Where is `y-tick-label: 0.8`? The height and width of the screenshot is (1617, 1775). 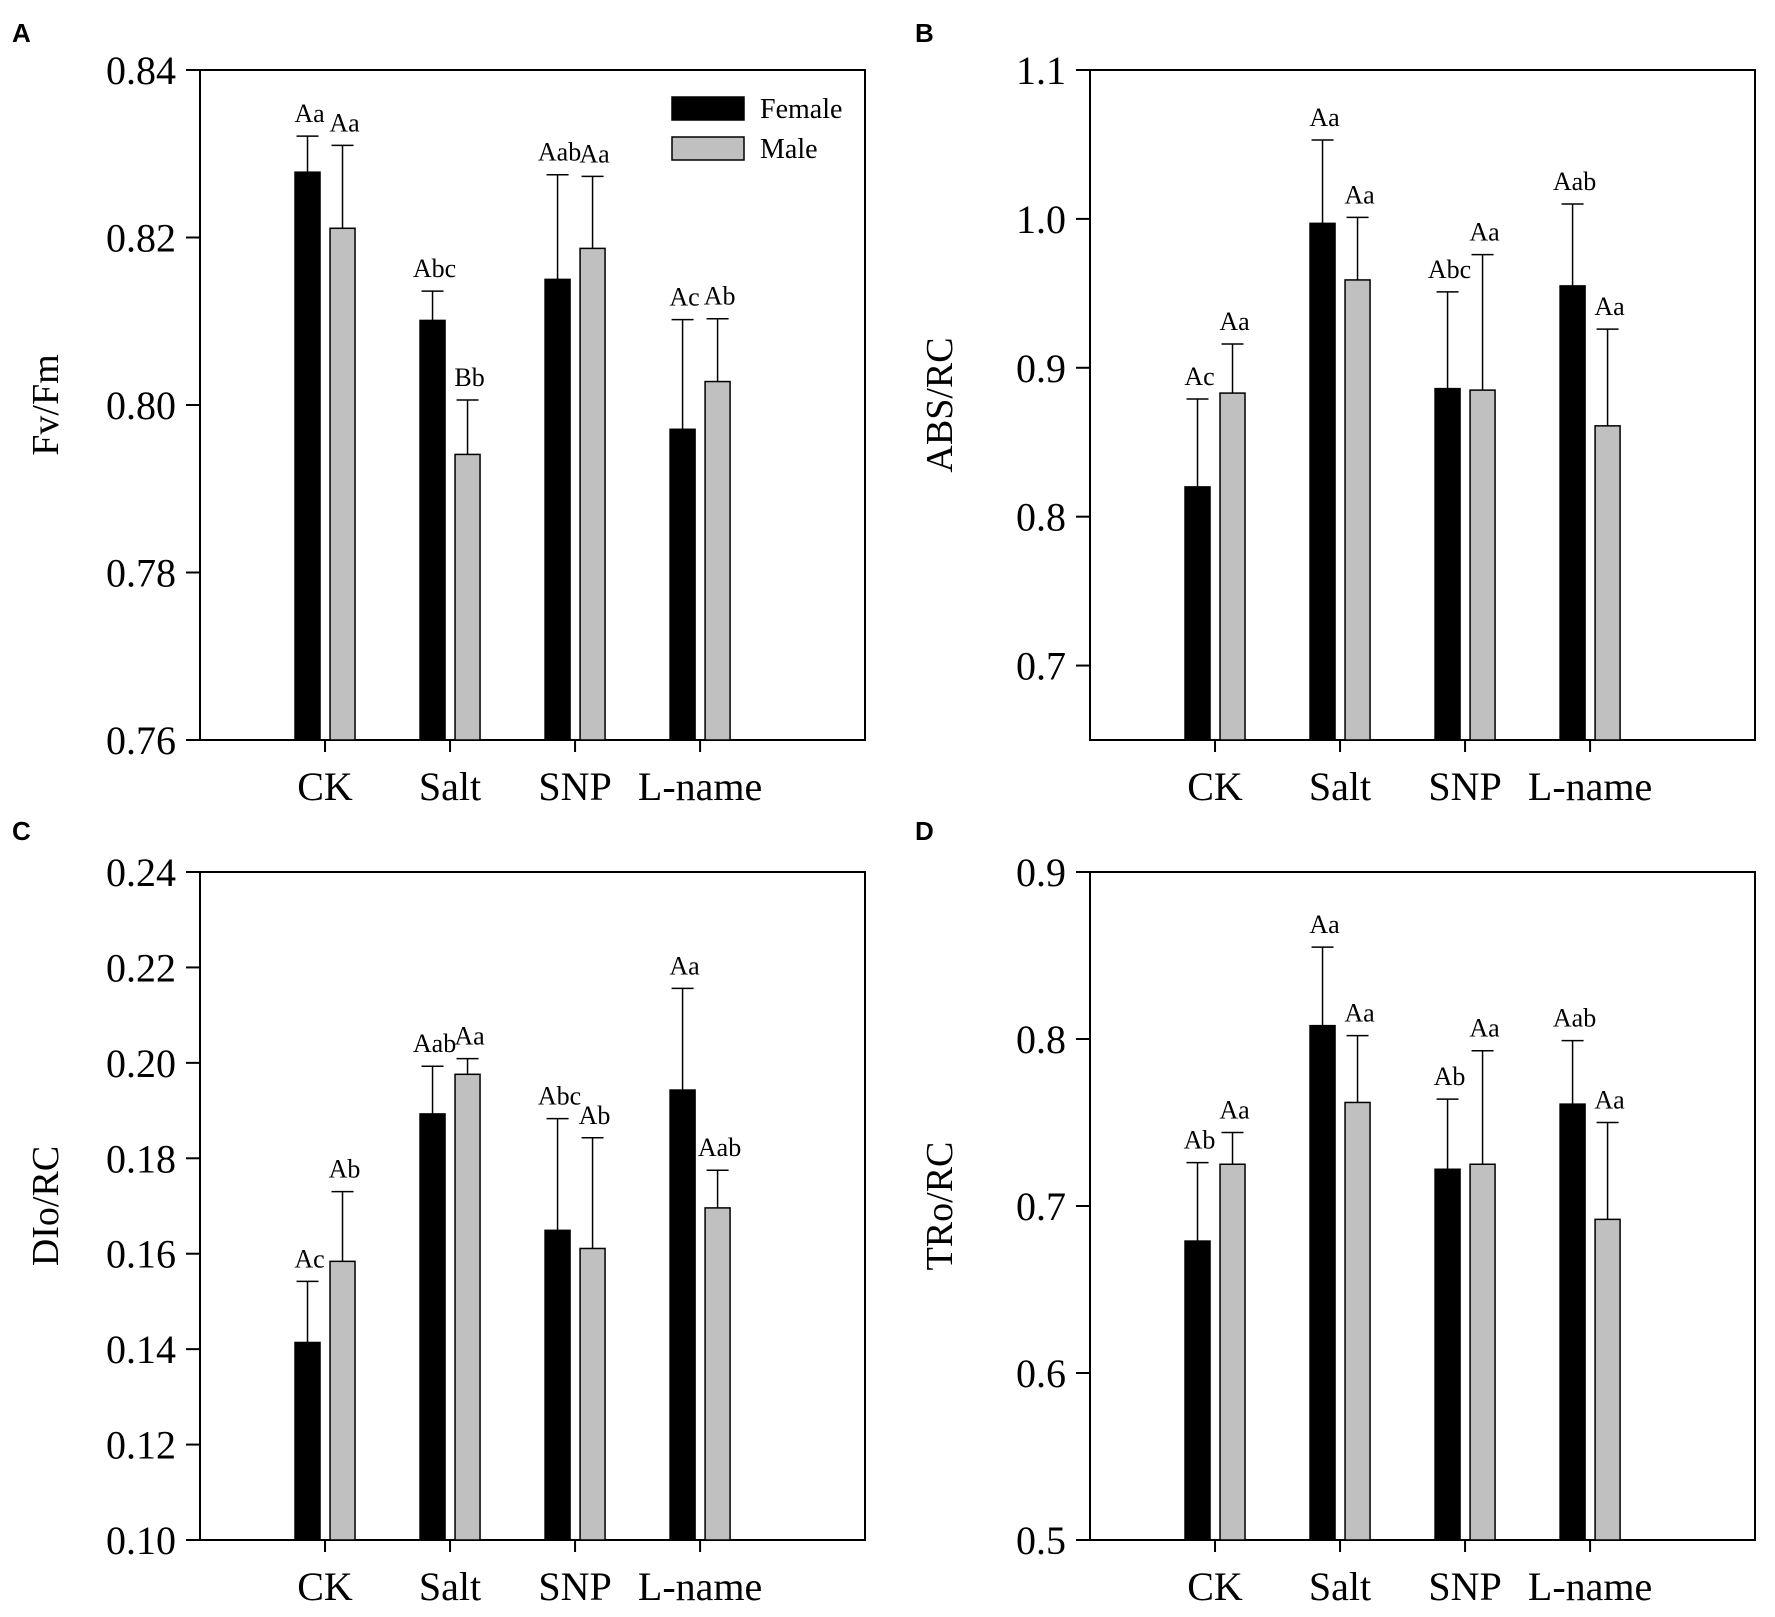 y-tick-label: 0.8 is located at coordinates (1041, 517).